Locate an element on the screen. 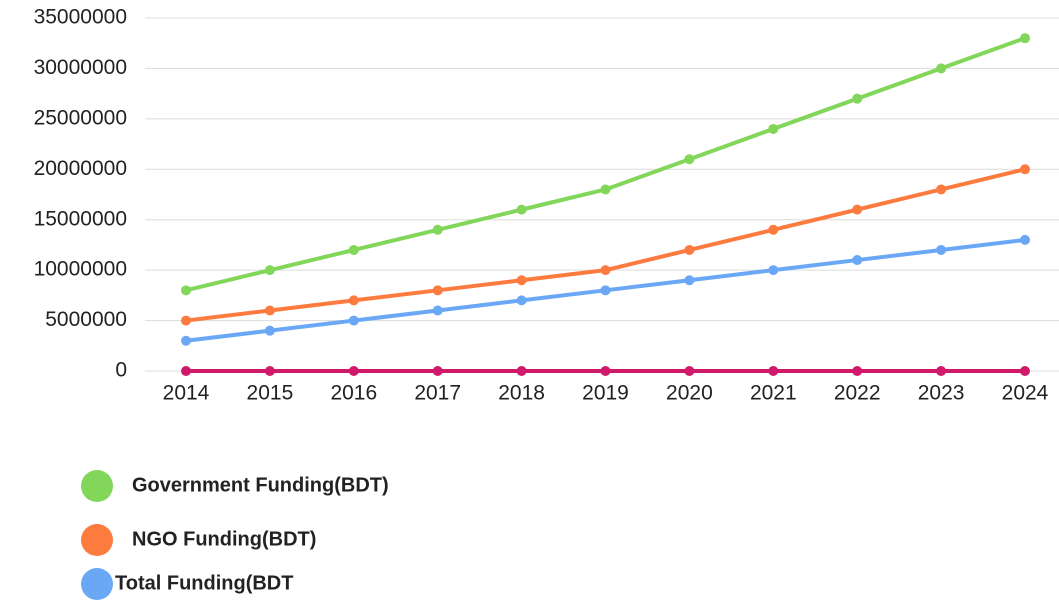 The width and height of the screenshot is (1059, 600). y-tick-label: 25000000 is located at coordinates (80, 117).